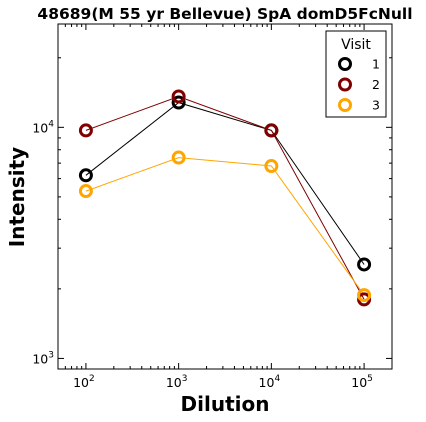  I want to click on x-tick-label: 102, so click(84, 382).